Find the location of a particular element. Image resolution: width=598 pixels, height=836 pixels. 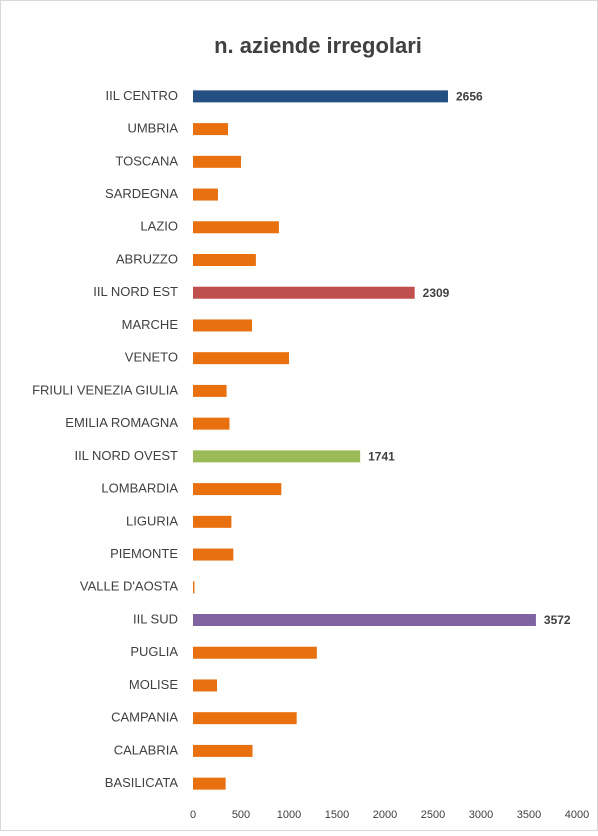

y-tick-label: MOLISE is located at coordinates (153, 684).